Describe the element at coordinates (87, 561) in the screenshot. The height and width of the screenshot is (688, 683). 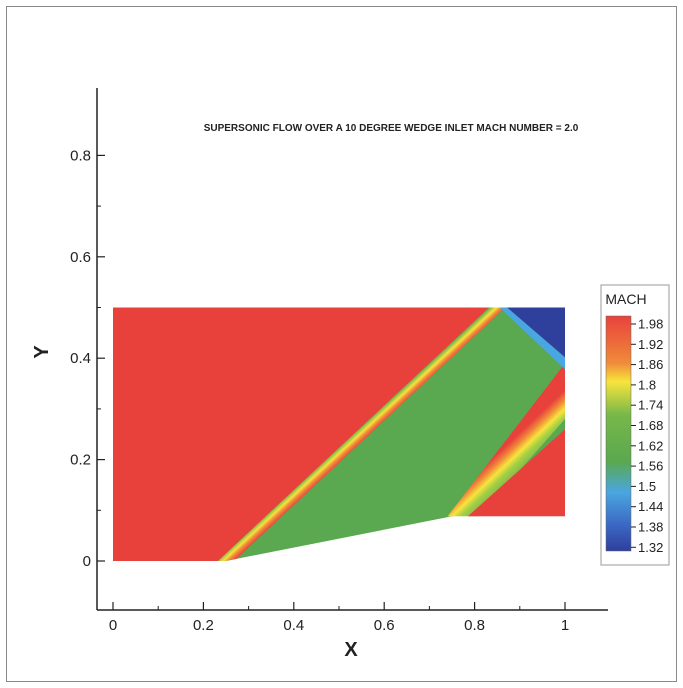
I see `y-tick-label: 0` at that location.